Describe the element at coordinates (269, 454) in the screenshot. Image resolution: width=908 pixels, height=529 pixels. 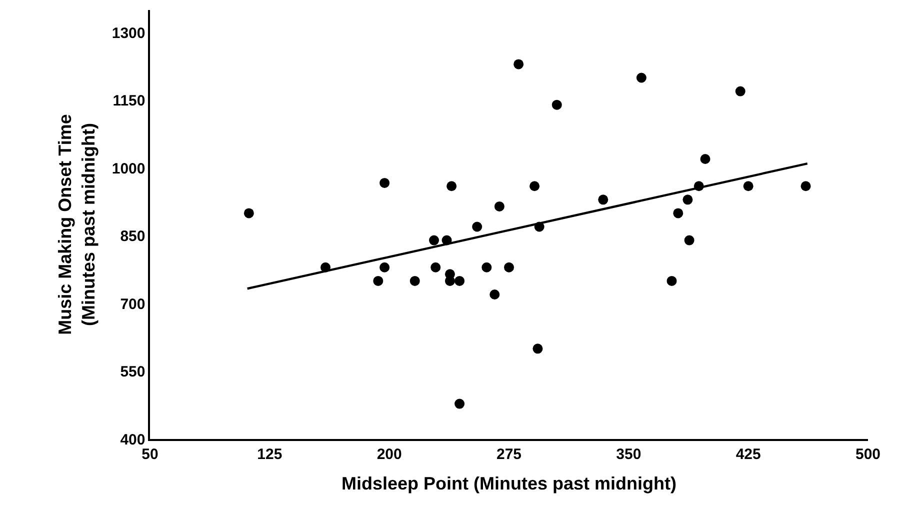
I see `x-tick-label: 125` at that location.